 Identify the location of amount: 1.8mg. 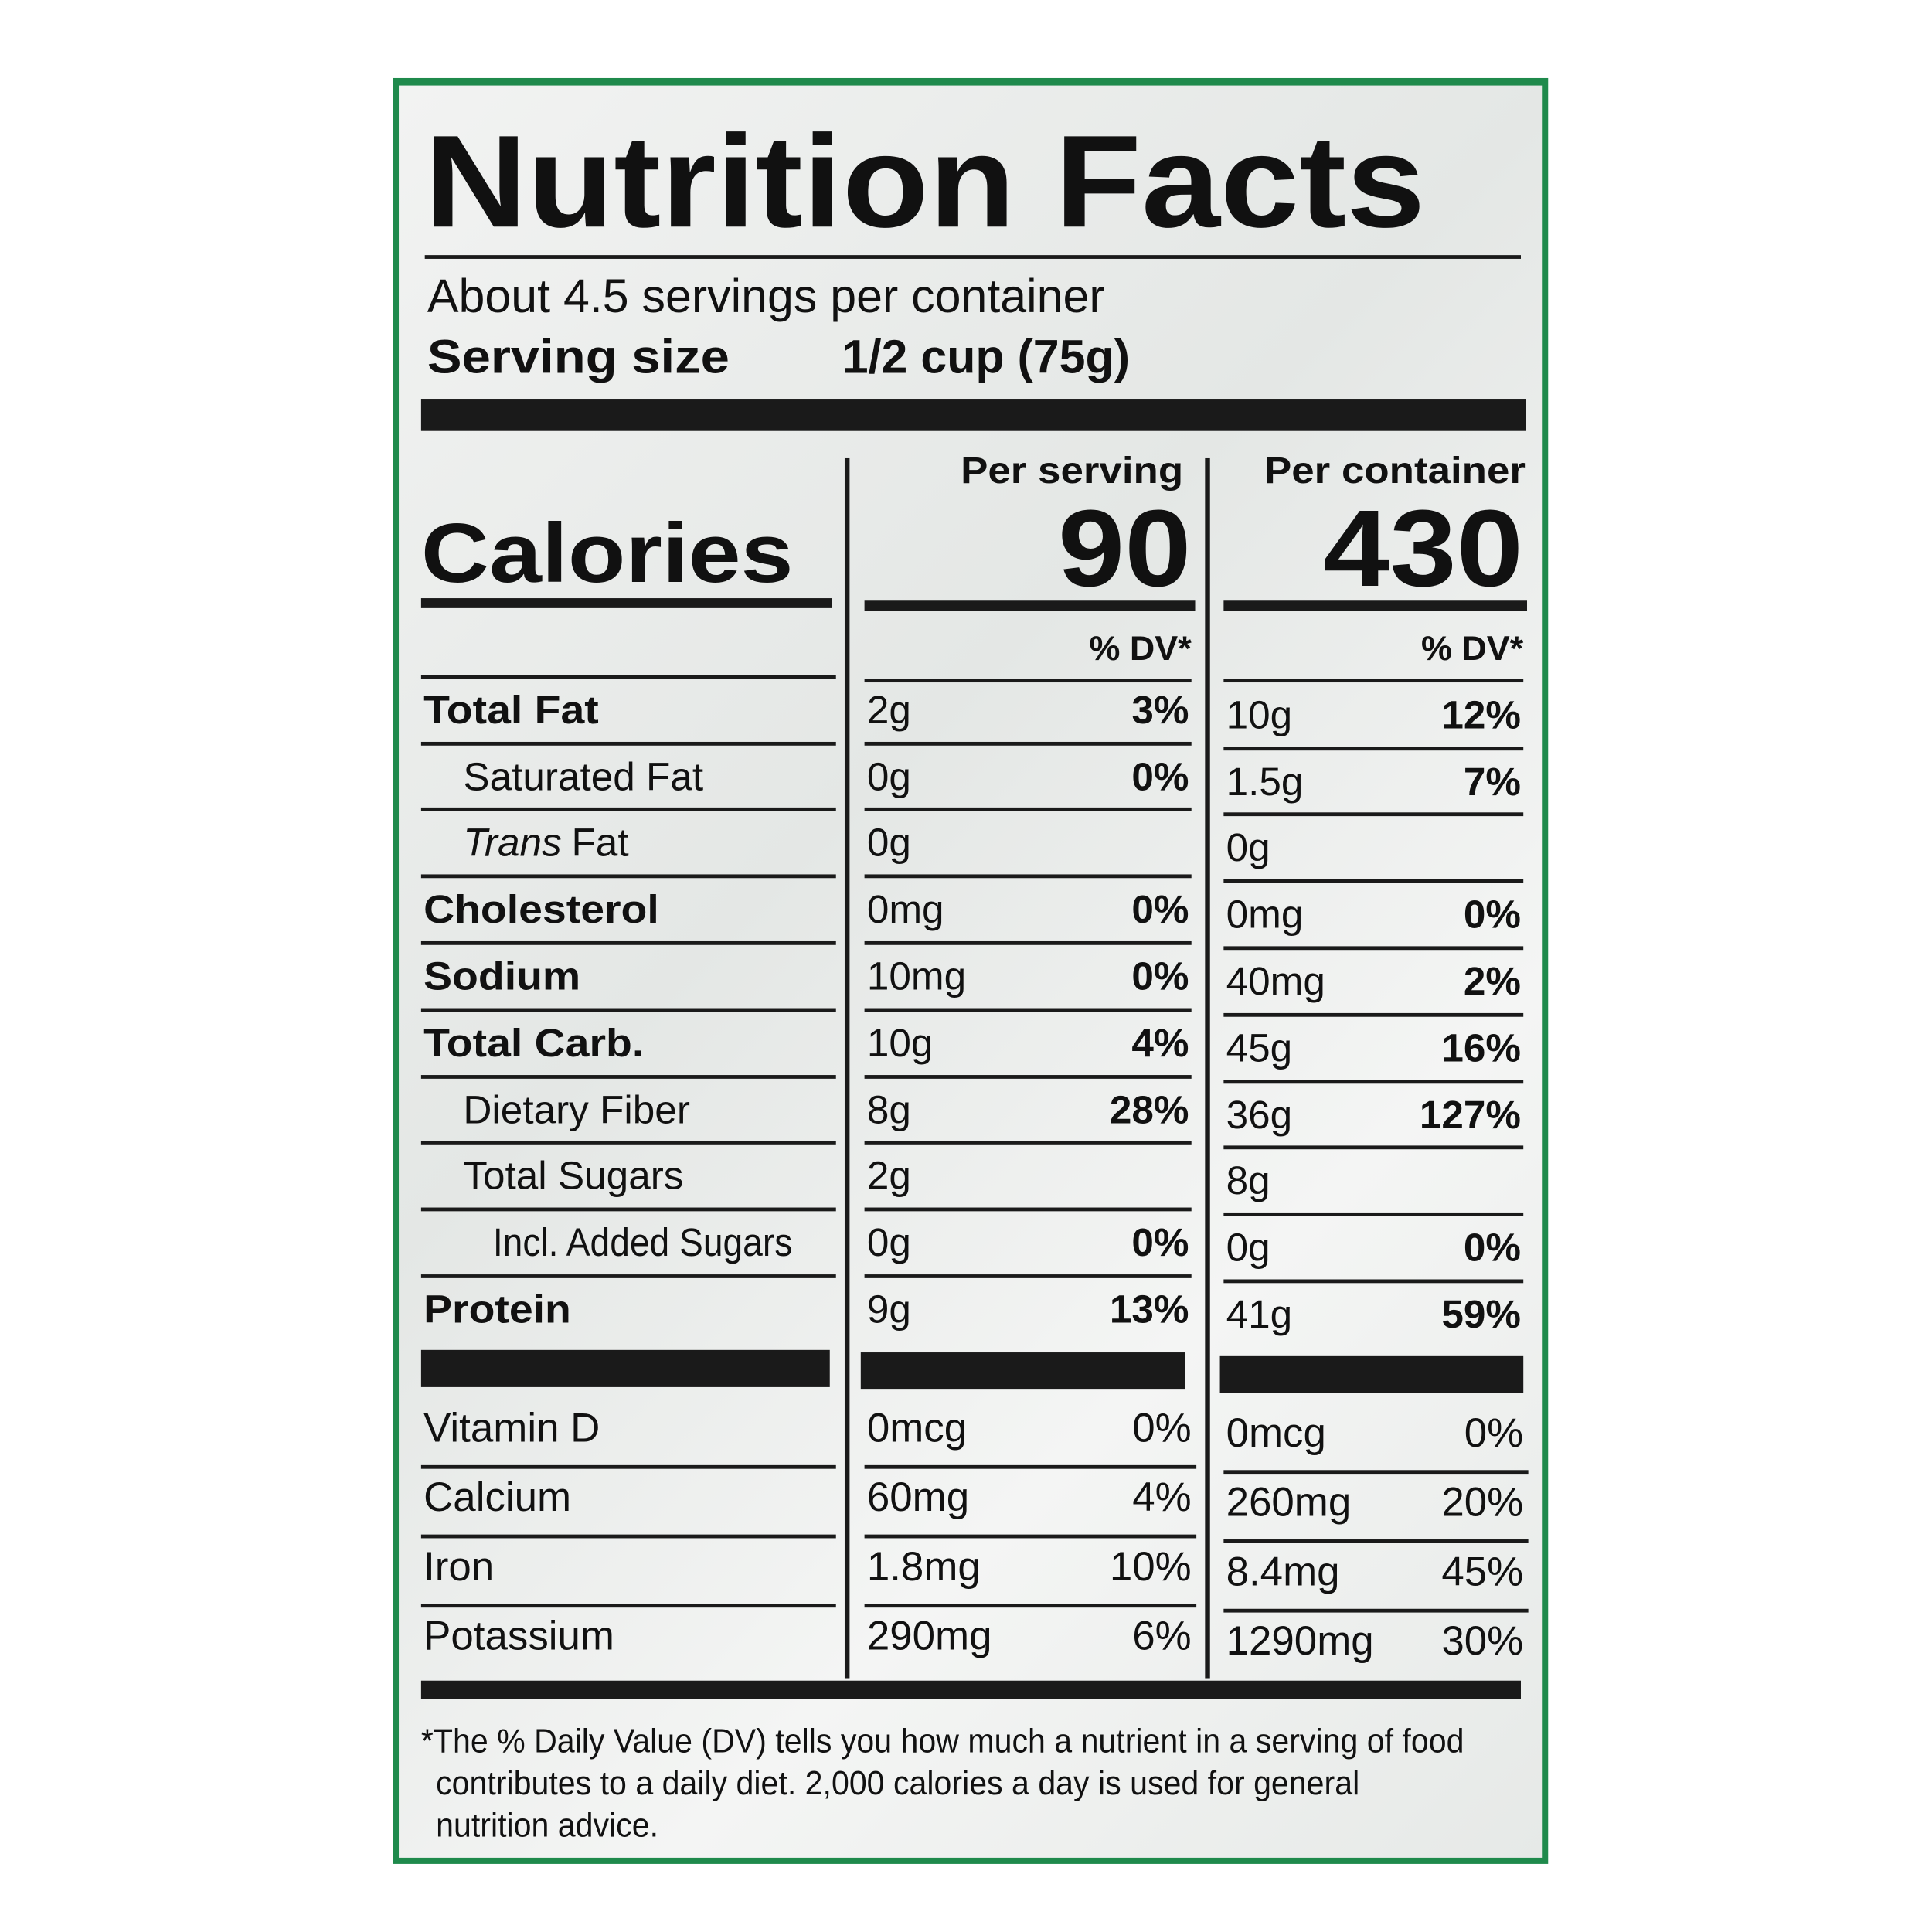
(923, 1567).